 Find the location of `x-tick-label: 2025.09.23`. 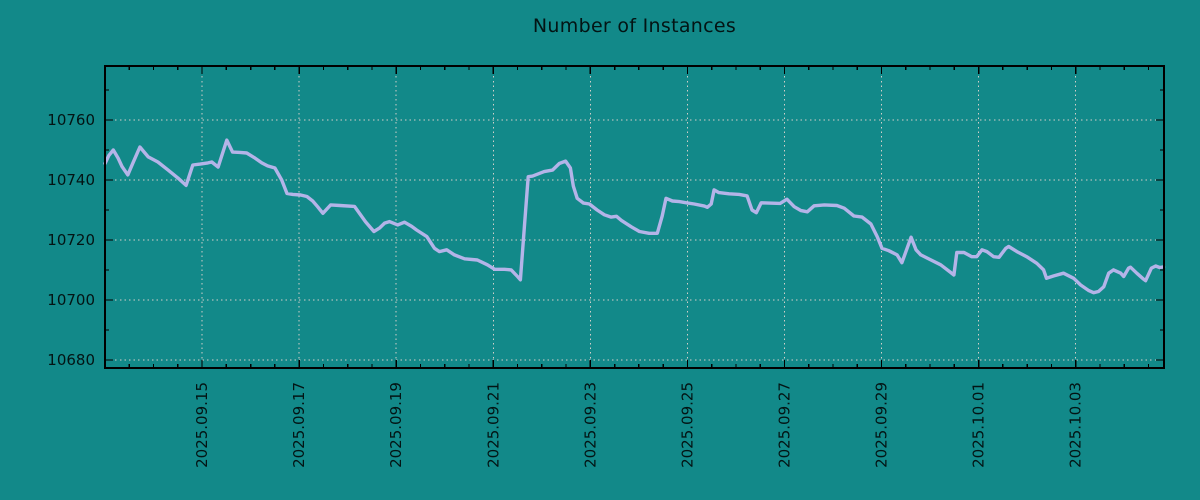

x-tick-label: 2025.09.23 is located at coordinates (590, 425).